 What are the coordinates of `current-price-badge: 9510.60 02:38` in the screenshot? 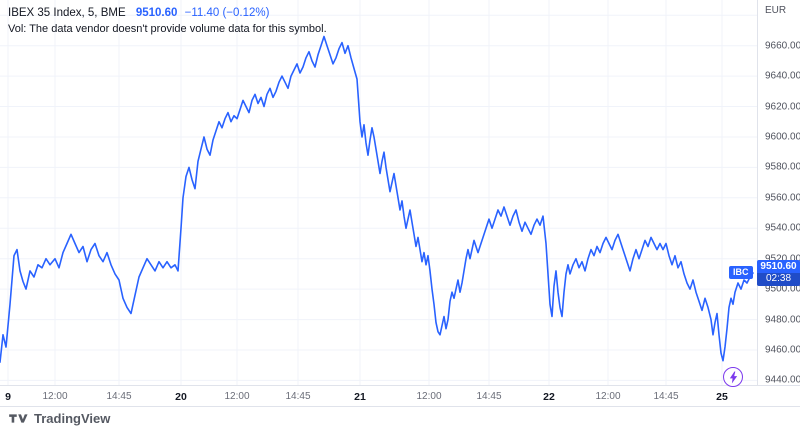 It's located at (778, 273).